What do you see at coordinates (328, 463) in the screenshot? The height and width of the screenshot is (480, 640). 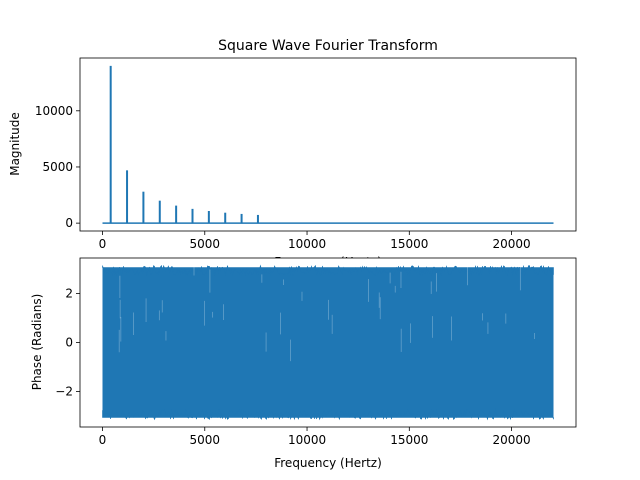 I see `phase-x-axis-label: Frequency (Hertz)` at bounding box center [328, 463].